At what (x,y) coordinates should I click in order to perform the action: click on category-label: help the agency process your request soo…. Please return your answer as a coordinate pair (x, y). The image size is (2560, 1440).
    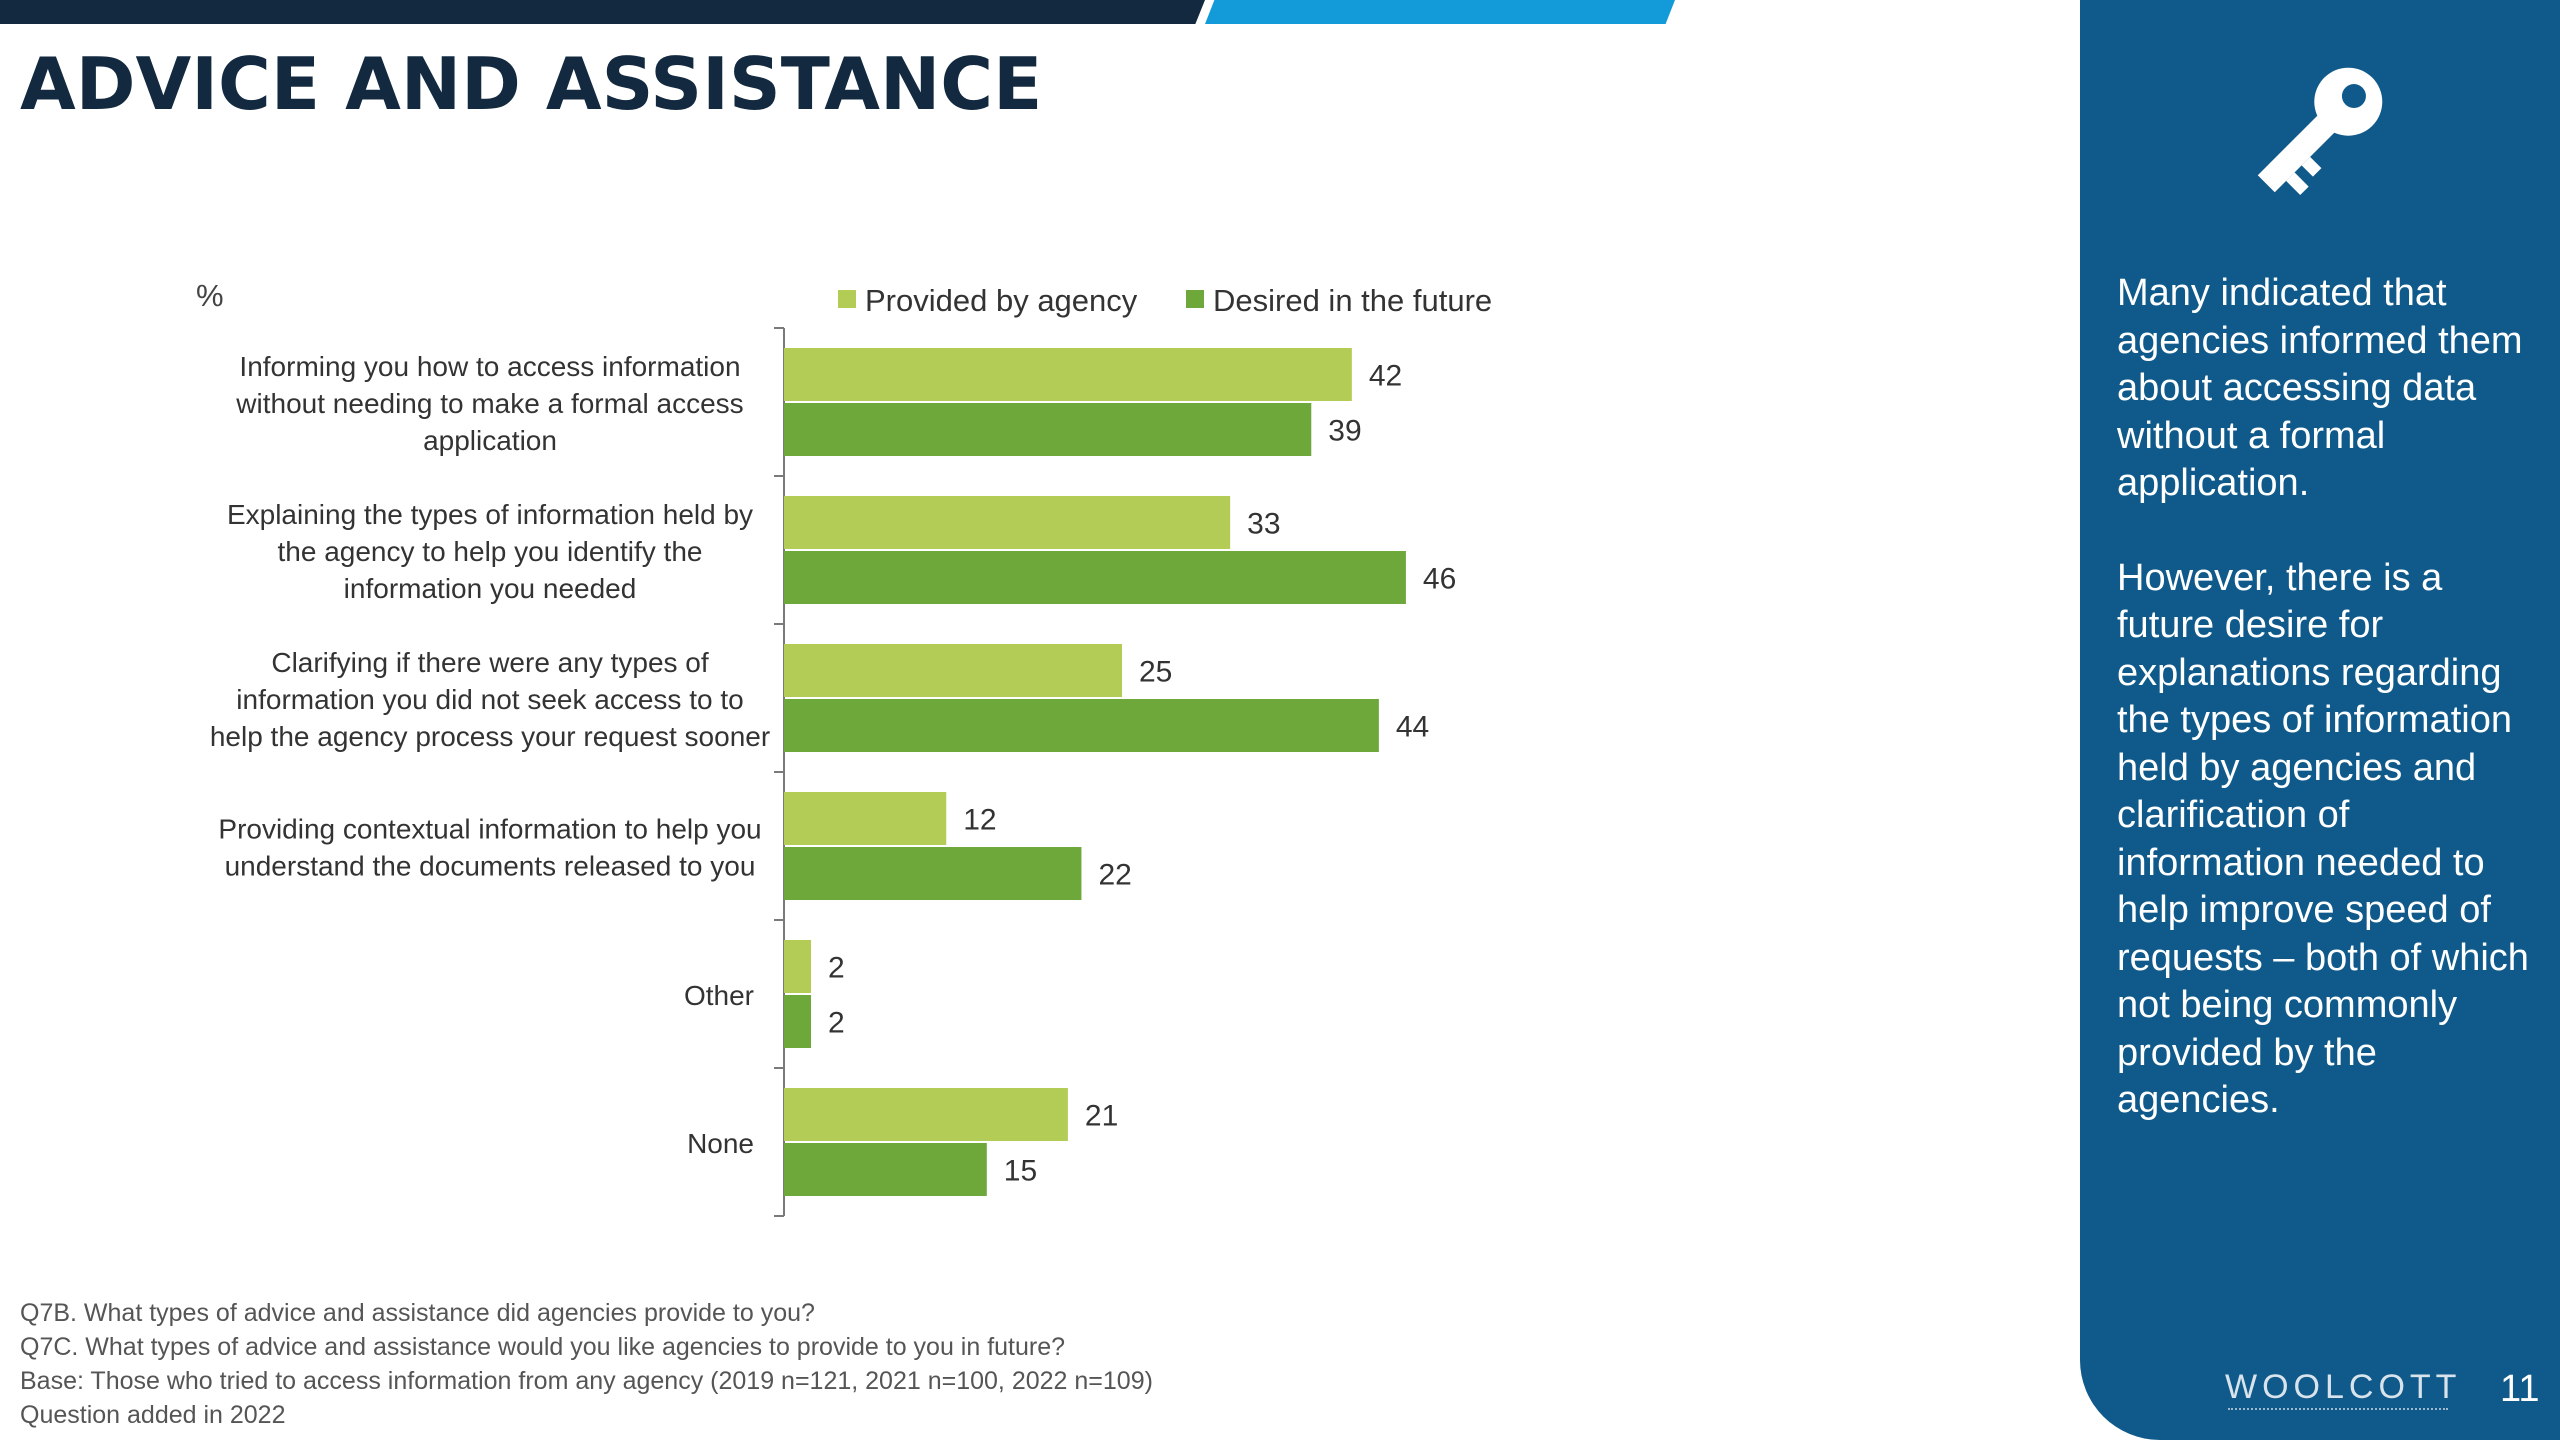
    Looking at the image, I should click on (490, 736).